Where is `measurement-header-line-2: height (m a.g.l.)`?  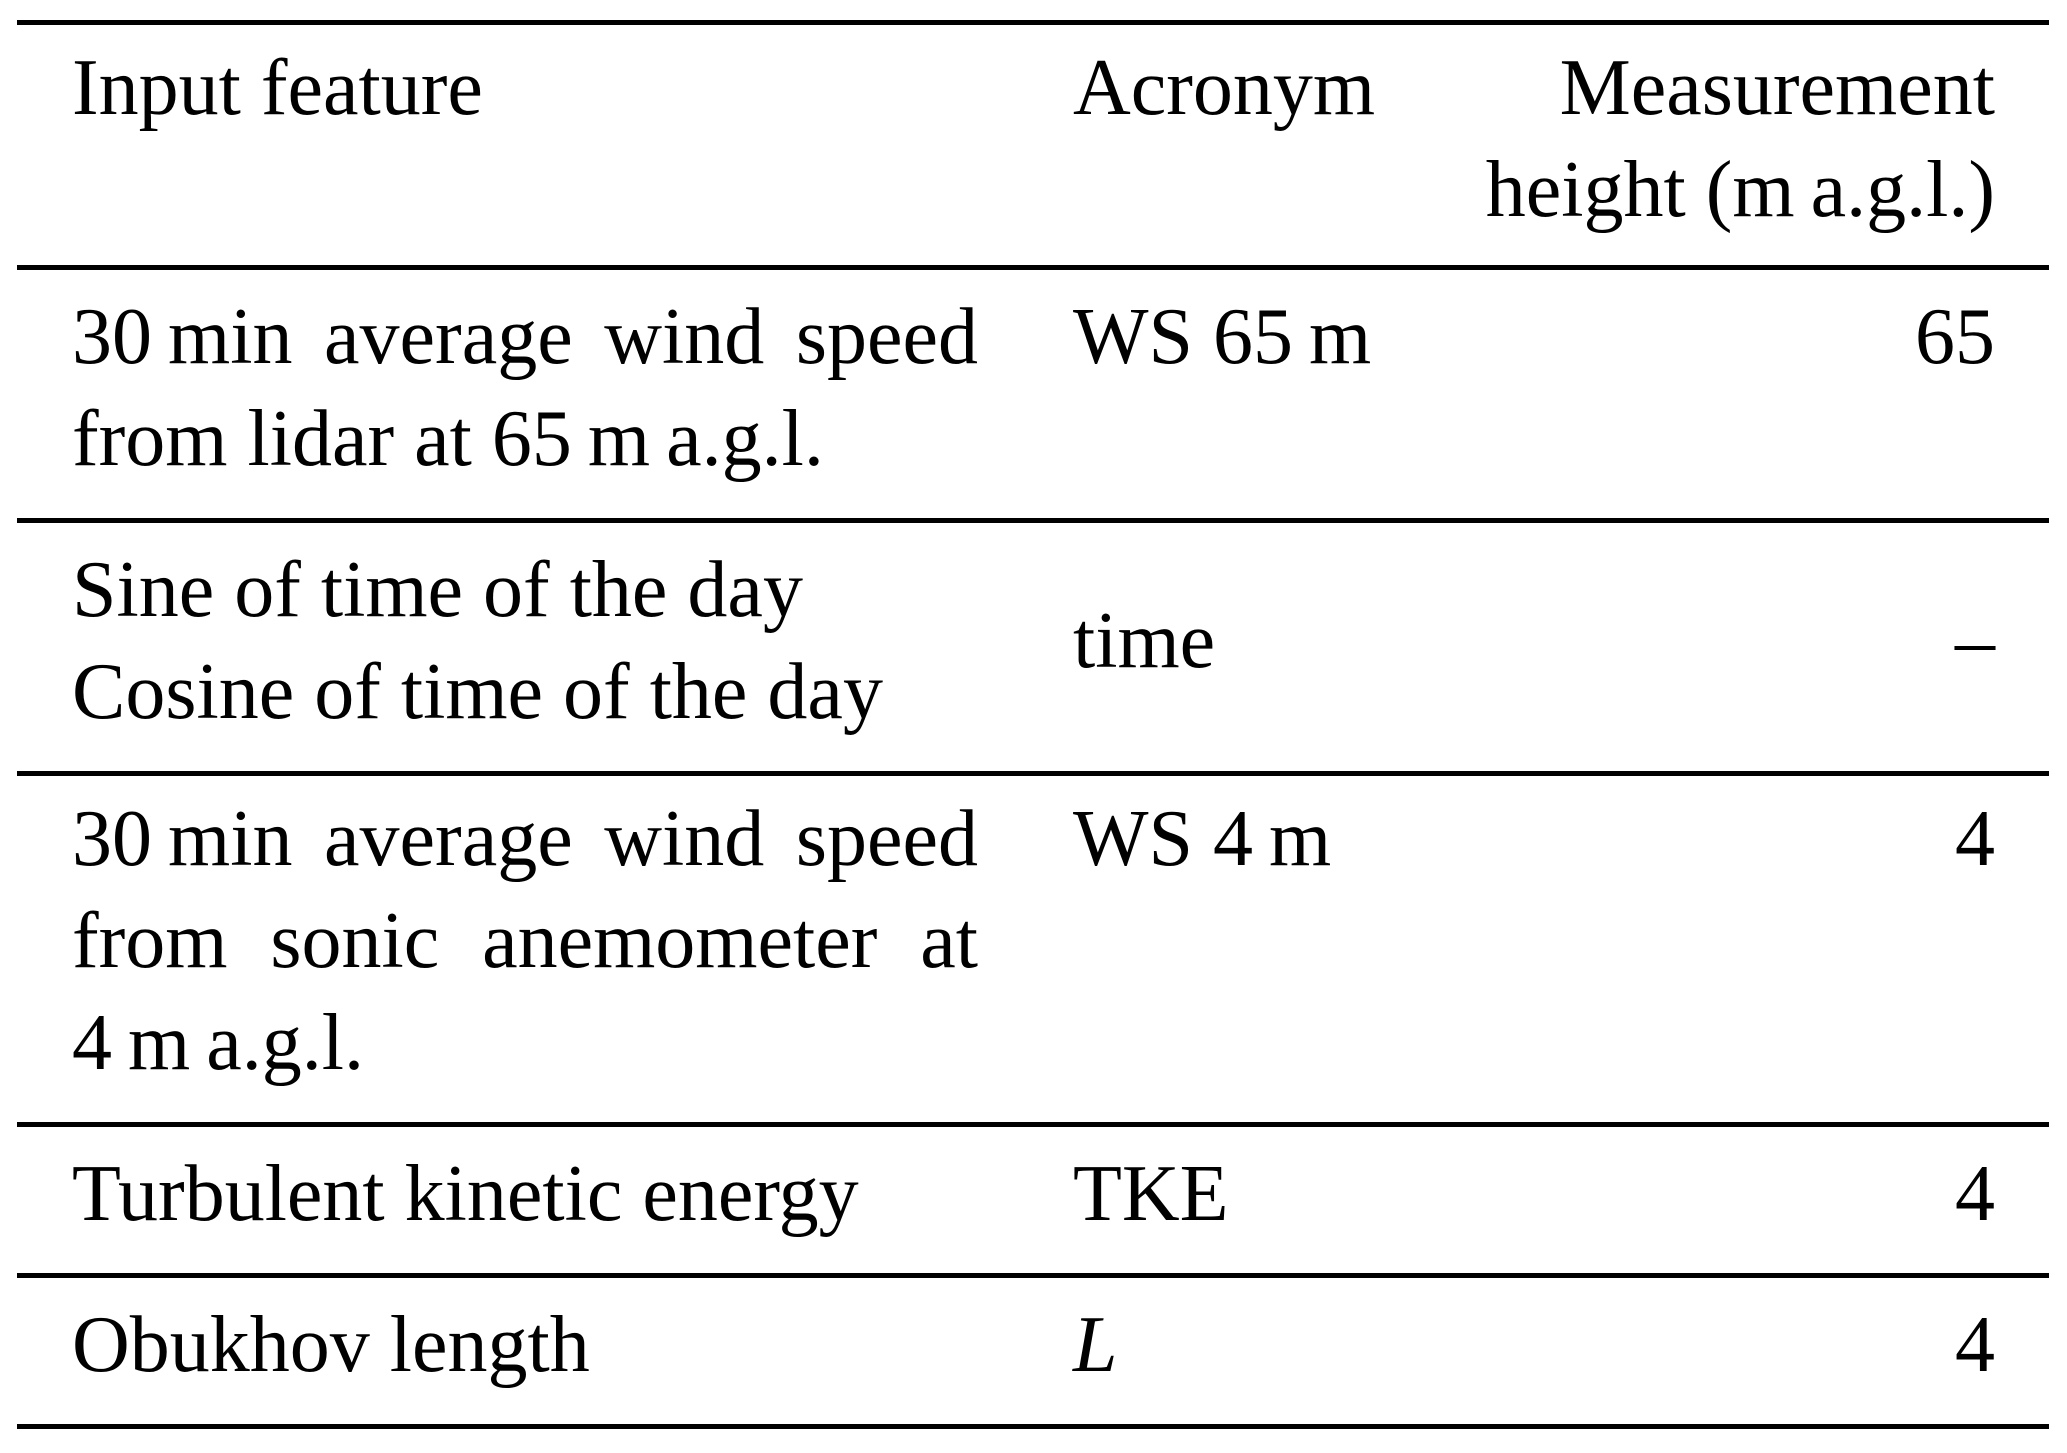
measurement-header-line-2: height (m a.g.l.) is located at coordinates (1740, 190).